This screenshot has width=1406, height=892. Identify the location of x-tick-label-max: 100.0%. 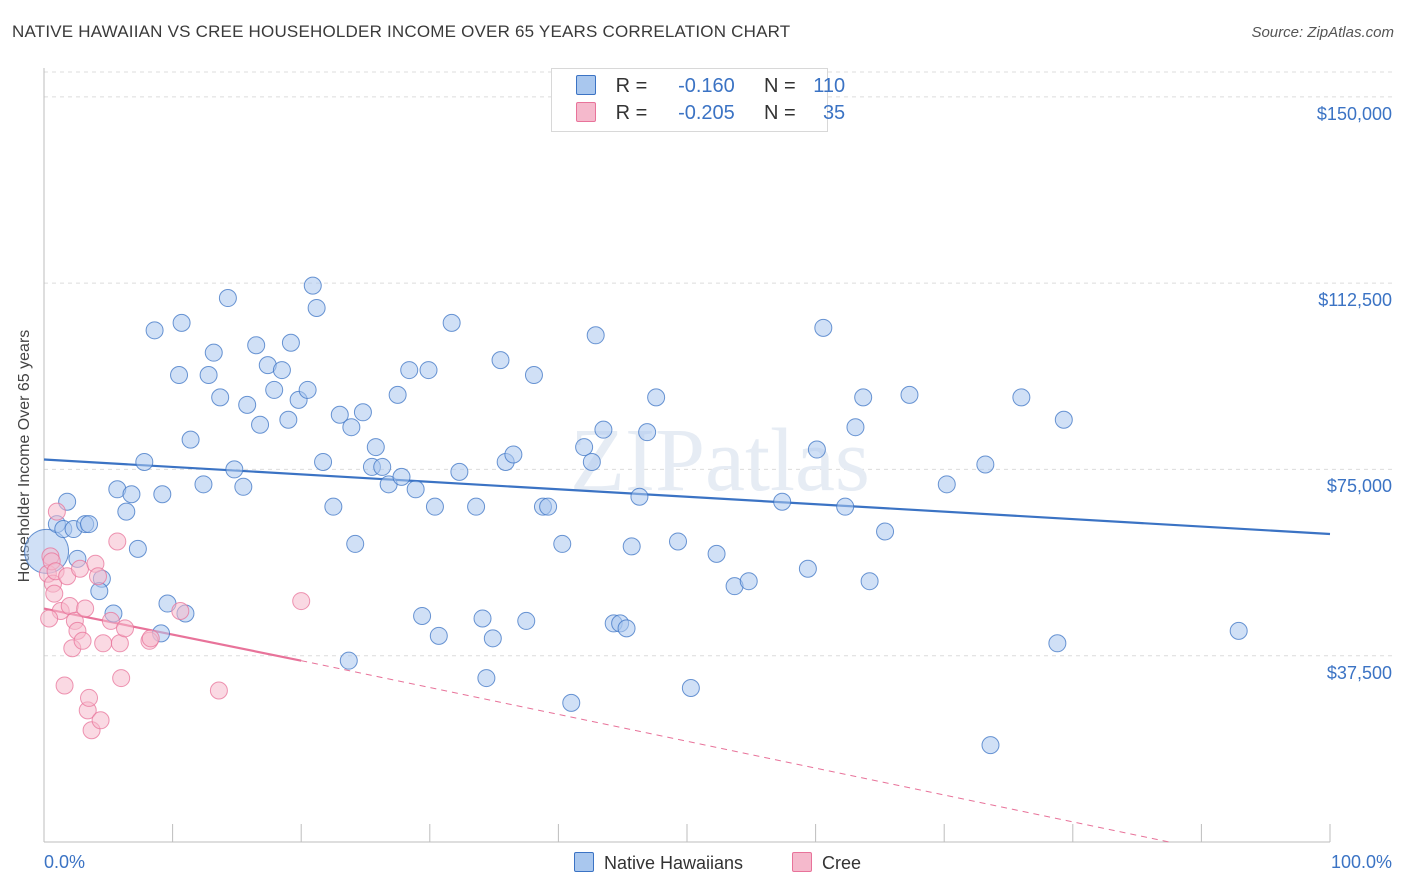
(1361, 862).